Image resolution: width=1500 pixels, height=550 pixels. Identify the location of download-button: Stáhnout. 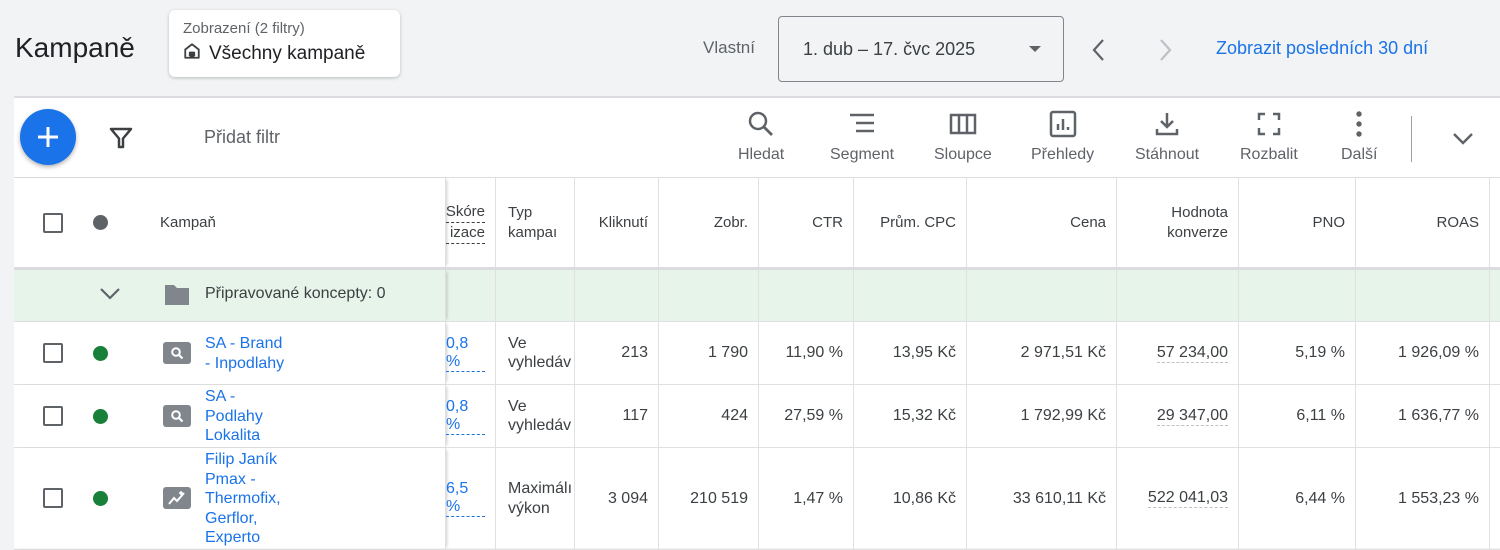
(1167, 137).